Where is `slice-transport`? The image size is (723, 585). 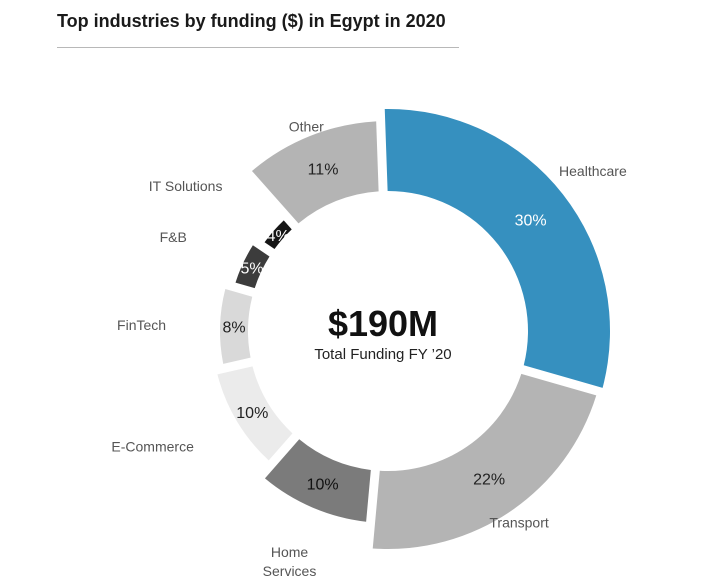 slice-transport is located at coordinates (484, 461).